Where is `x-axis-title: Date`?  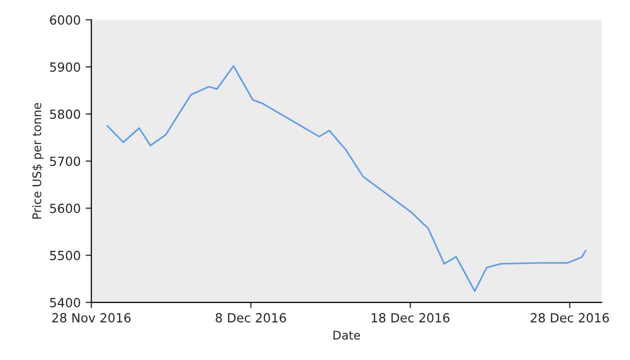
x-axis-title: Date is located at coordinates (347, 335).